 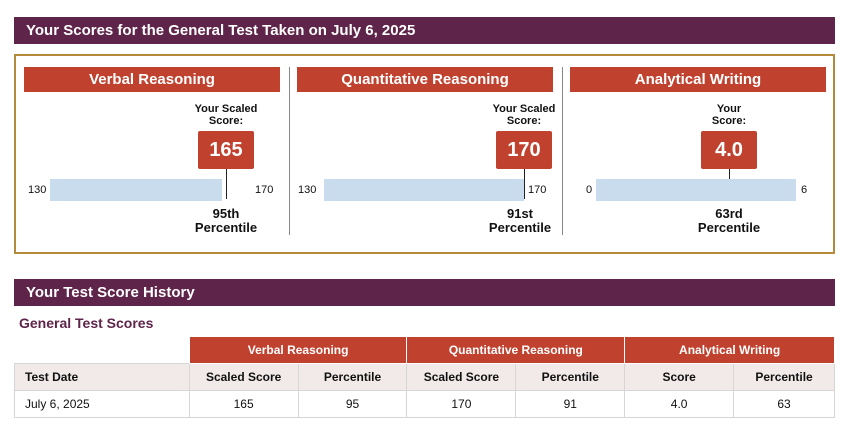 What do you see at coordinates (524, 184) in the screenshot?
I see `quant-score-marker` at bounding box center [524, 184].